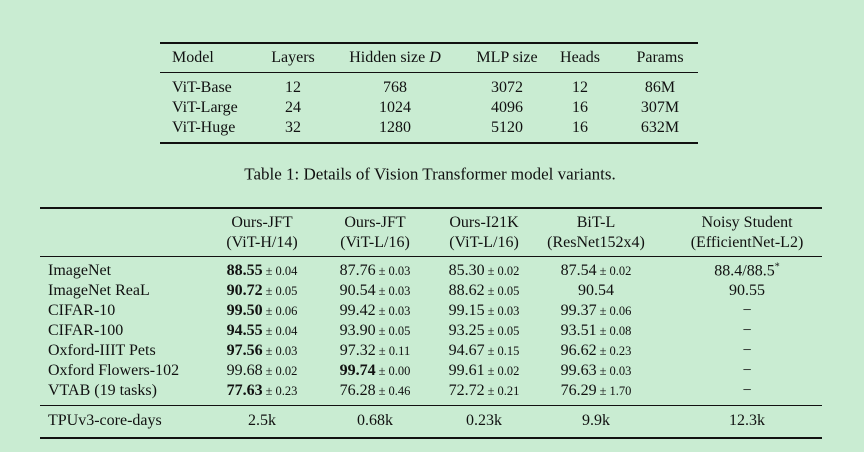 This screenshot has height=452, width=864. What do you see at coordinates (262, 391) in the screenshot?
I see `cell: 77.63 ± 0.23` at bounding box center [262, 391].